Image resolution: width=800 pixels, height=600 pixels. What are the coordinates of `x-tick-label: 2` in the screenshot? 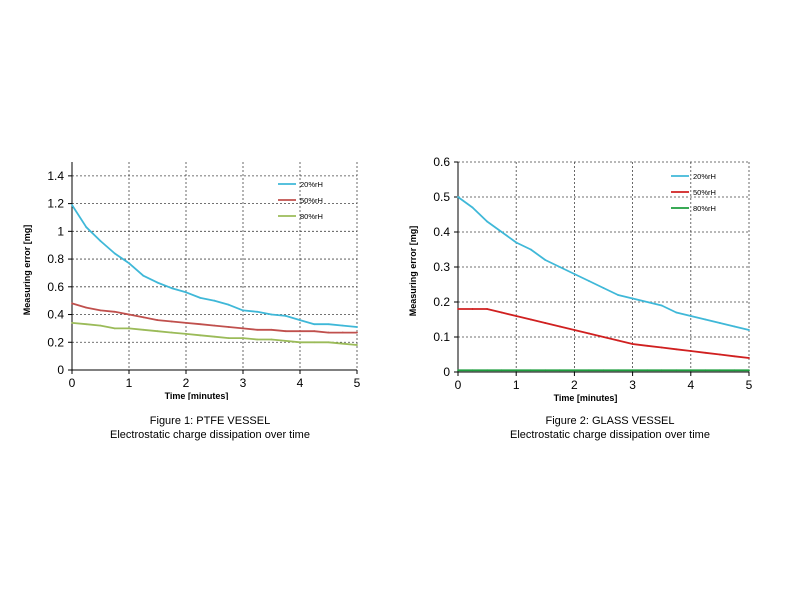 It's located at (186, 383).